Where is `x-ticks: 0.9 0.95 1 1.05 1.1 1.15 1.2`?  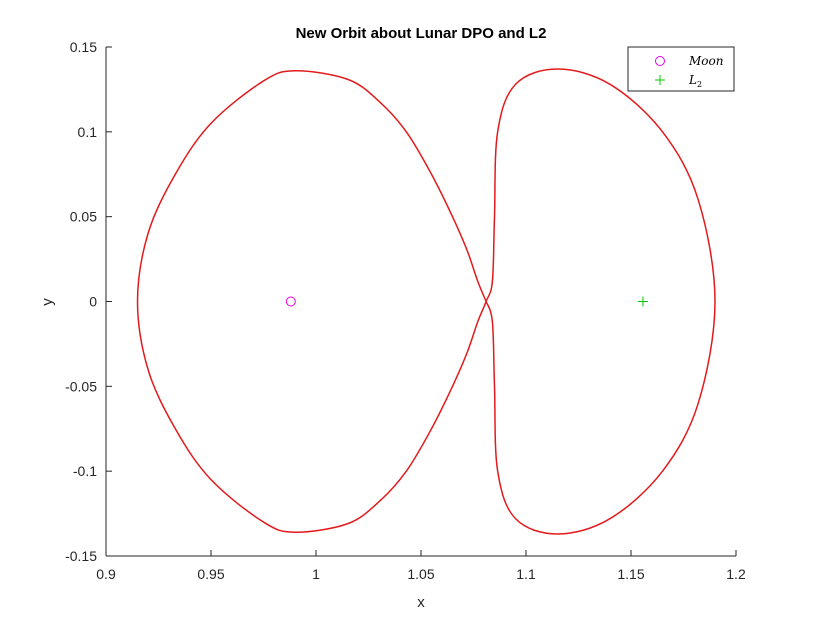
x-ticks: 0.9 0.95 1 1.05 1.1 1.15 1.2 is located at coordinates (421, 566).